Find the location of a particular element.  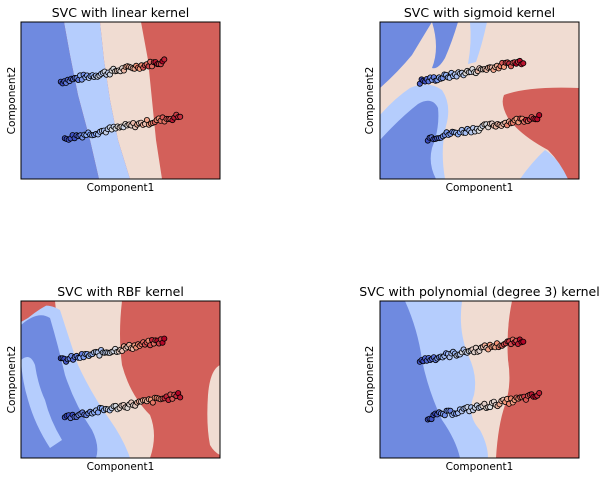

scatter-points-linear is located at coordinates (120, 99).